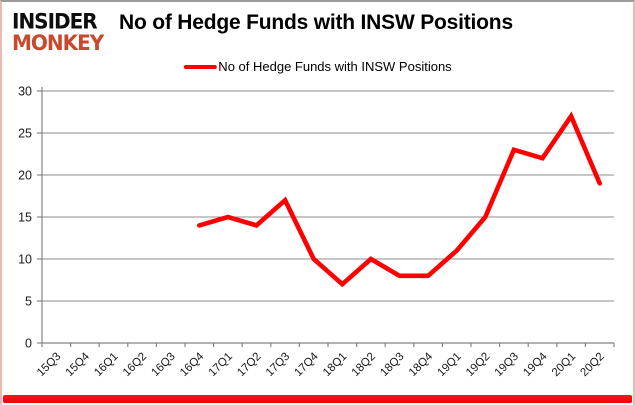  Describe the element at coordinates (25, 218) in the screenshot. I see `y-tick-label: 15` at that location.